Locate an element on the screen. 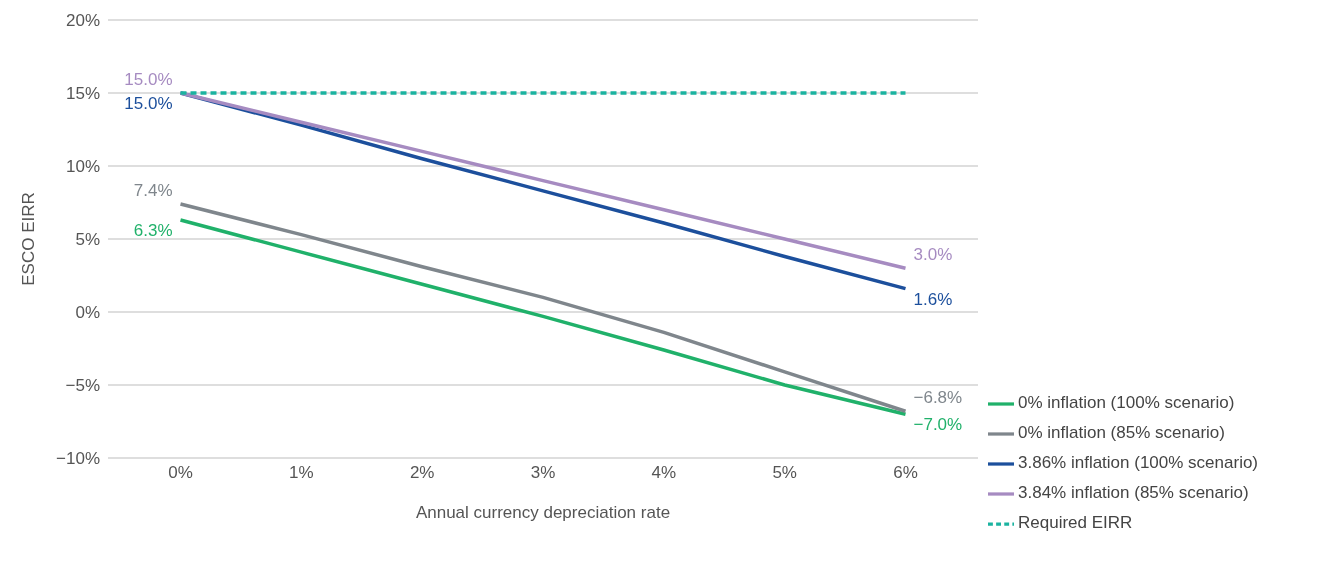  legend-label: 0% inflation (100% scenario) is located at coordinates (1126, 402).